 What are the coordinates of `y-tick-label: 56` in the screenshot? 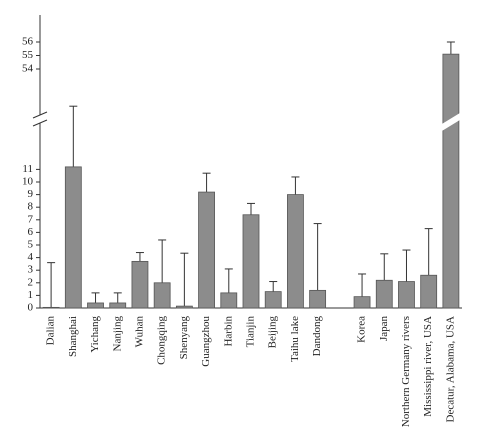 It's located at (28, 42).